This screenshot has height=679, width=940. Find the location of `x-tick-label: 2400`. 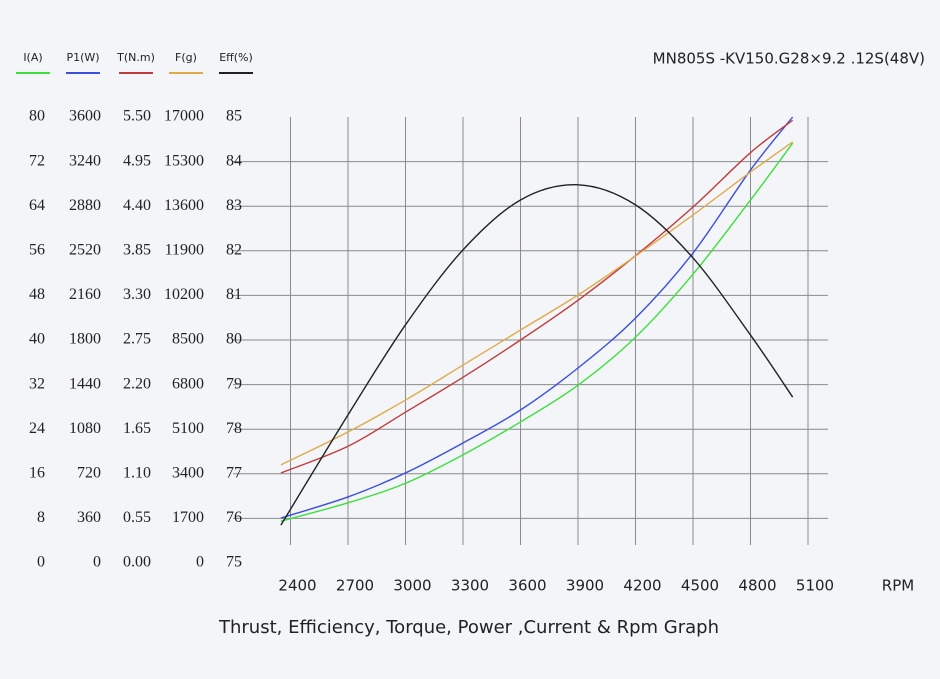

x-tick-label: 2400 is located at coordinates (297, 586).